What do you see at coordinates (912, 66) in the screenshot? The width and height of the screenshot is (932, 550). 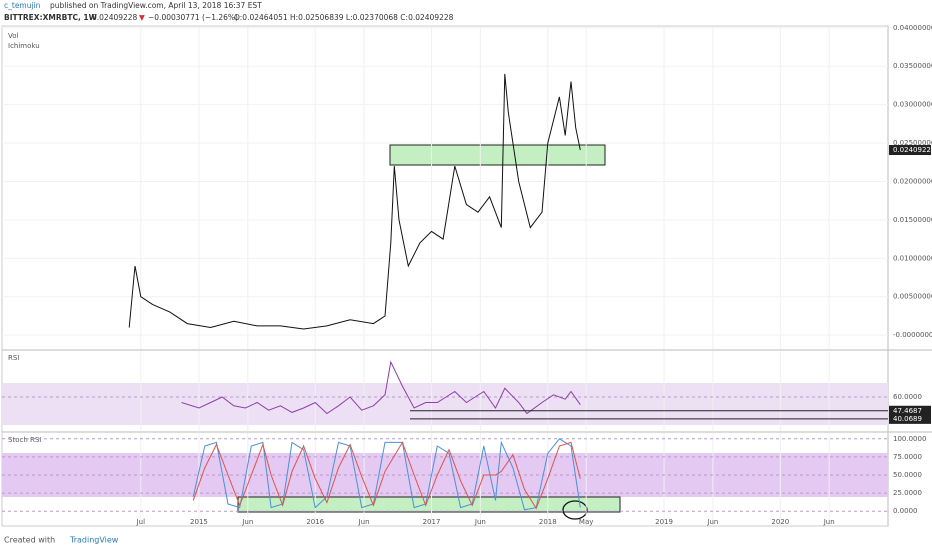 I see `y-tick-label: 0.03500000` at bounding box center [912, 66].